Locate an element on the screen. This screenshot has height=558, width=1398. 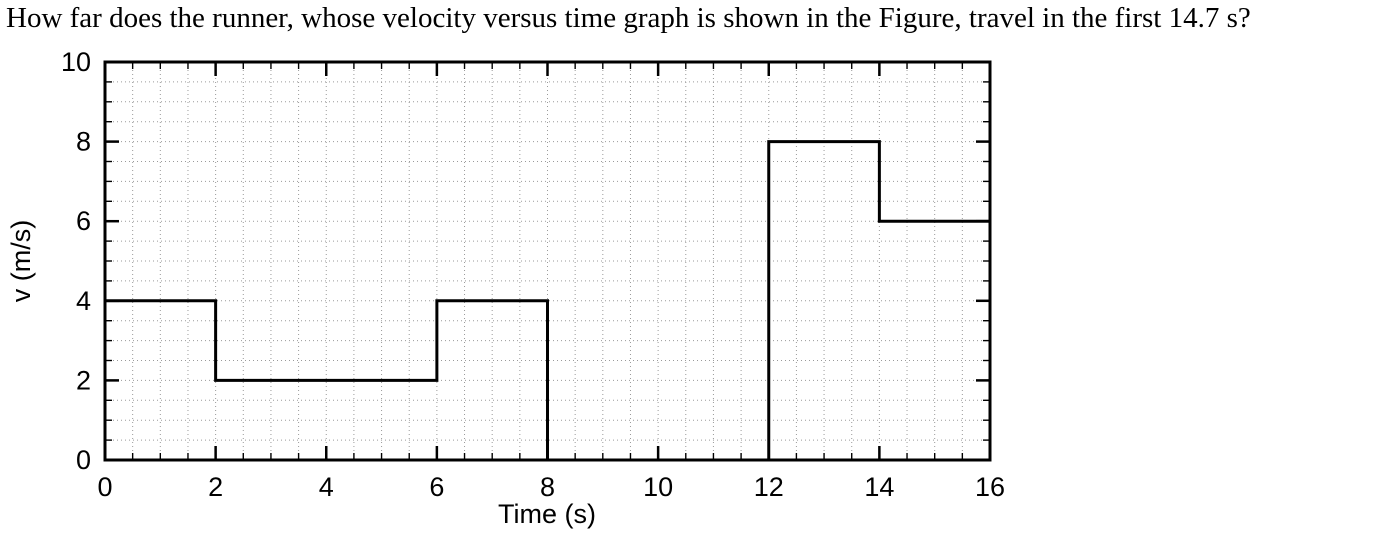
x-tick-label: 16 is located at coordinates (990, 487).